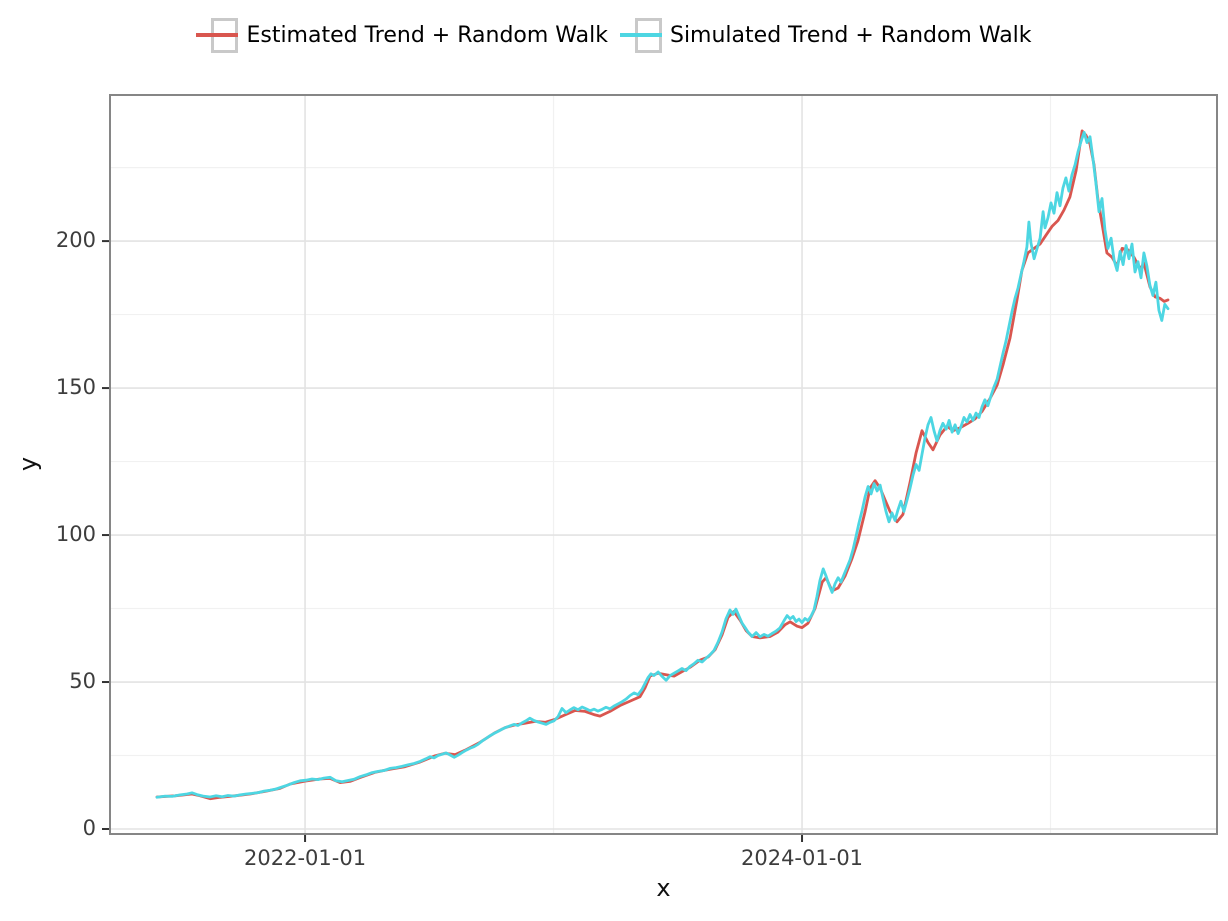 This screenshot has height=921, width=1228. What do you see at coordinates (850, 35) in the screenshot?
I see `legend-label-simulated: Simulated Trend + Random Walk` at bounding box center [850, 35].